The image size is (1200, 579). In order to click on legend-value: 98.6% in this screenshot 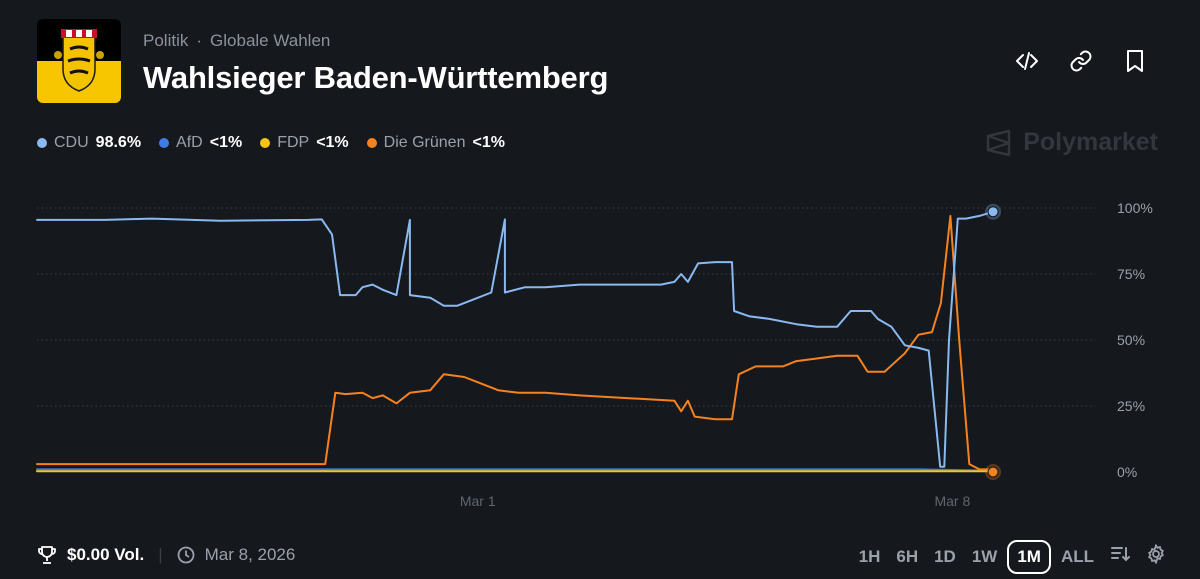, I will do `click(118, 142)`.